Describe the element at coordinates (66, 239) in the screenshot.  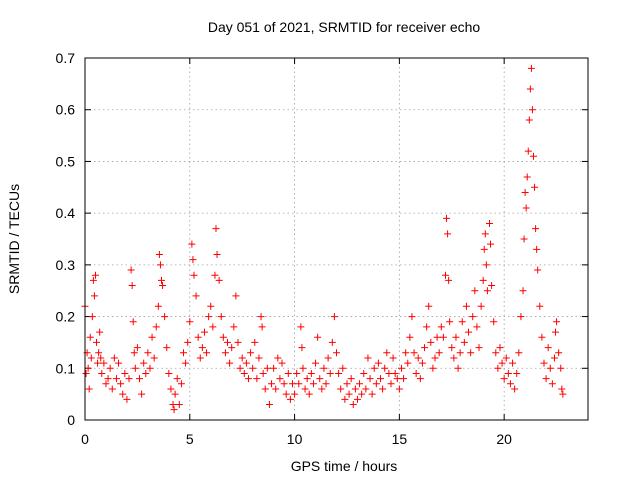
I see `y-tick-labels: 0 0.1 0.2 0.3 0.4 0.5 0.6 0.7` at that location.